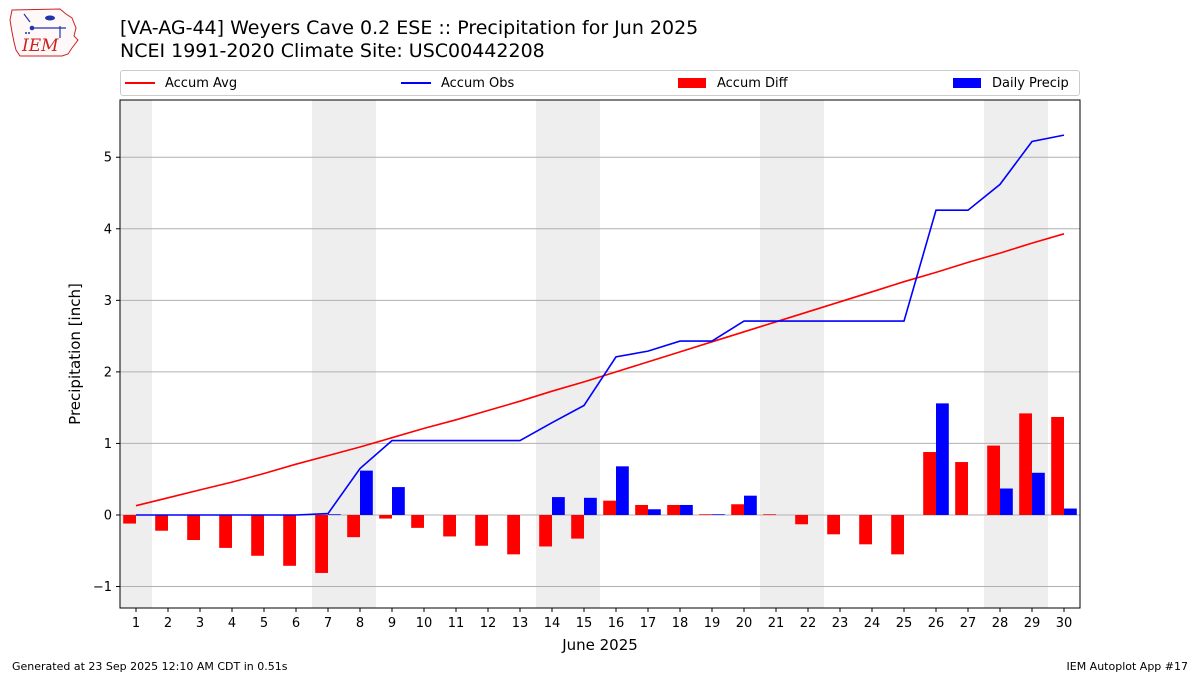  I want to click on legend-item-accum-avg: Accum Avg, so click(181, 83).